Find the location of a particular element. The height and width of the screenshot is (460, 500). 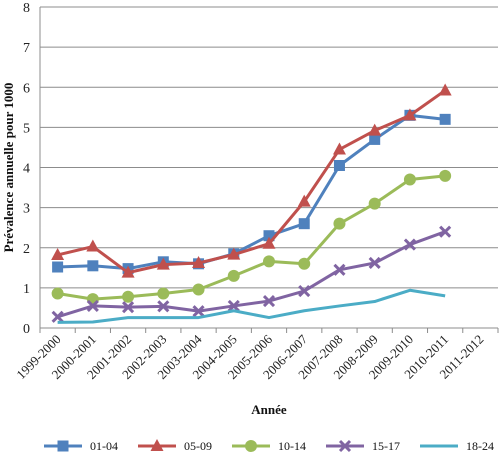

y-tick-label: 6 is located at coordinates (26, 88).